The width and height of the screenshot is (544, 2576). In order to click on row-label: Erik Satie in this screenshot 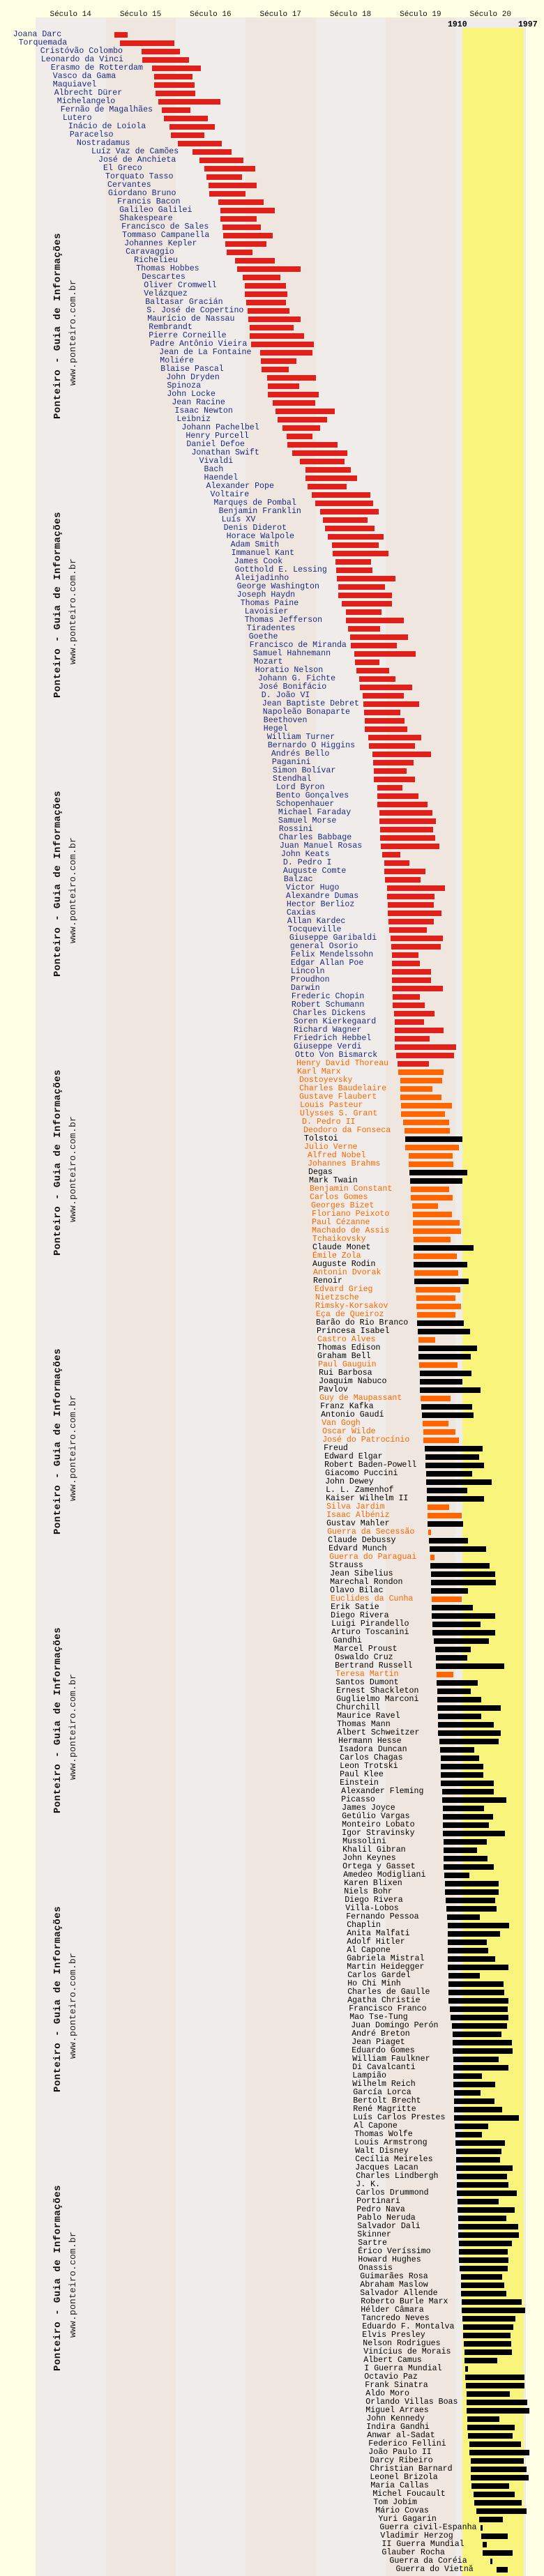, I will do `click(355, 1607)`.